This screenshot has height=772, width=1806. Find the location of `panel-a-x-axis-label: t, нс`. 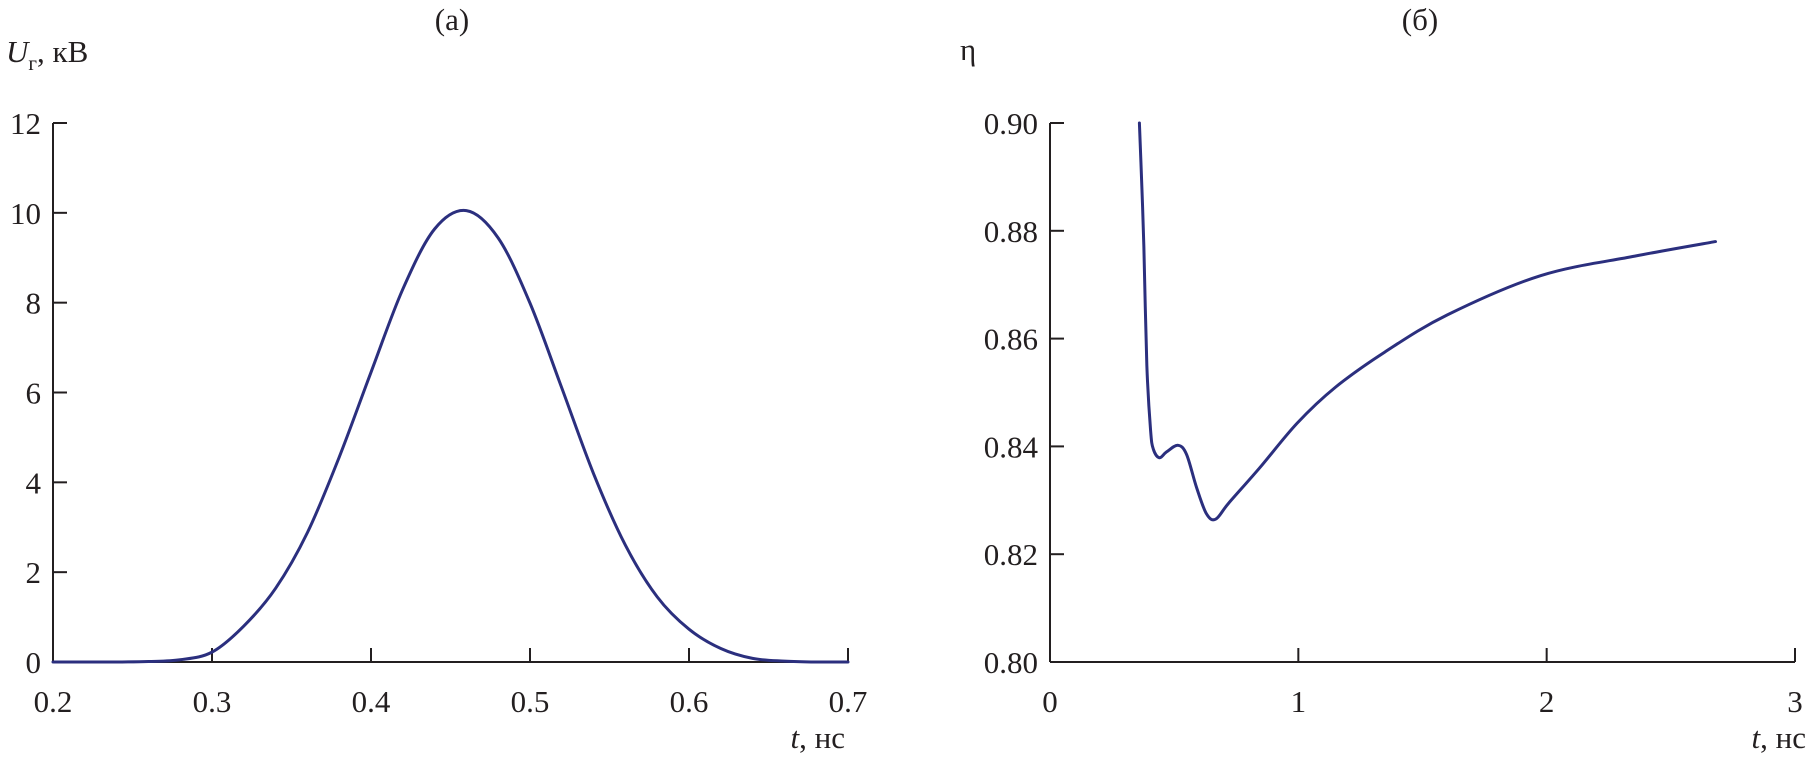

panel-a-x-axis-label: t, нс is located at coordinates (818, 737).